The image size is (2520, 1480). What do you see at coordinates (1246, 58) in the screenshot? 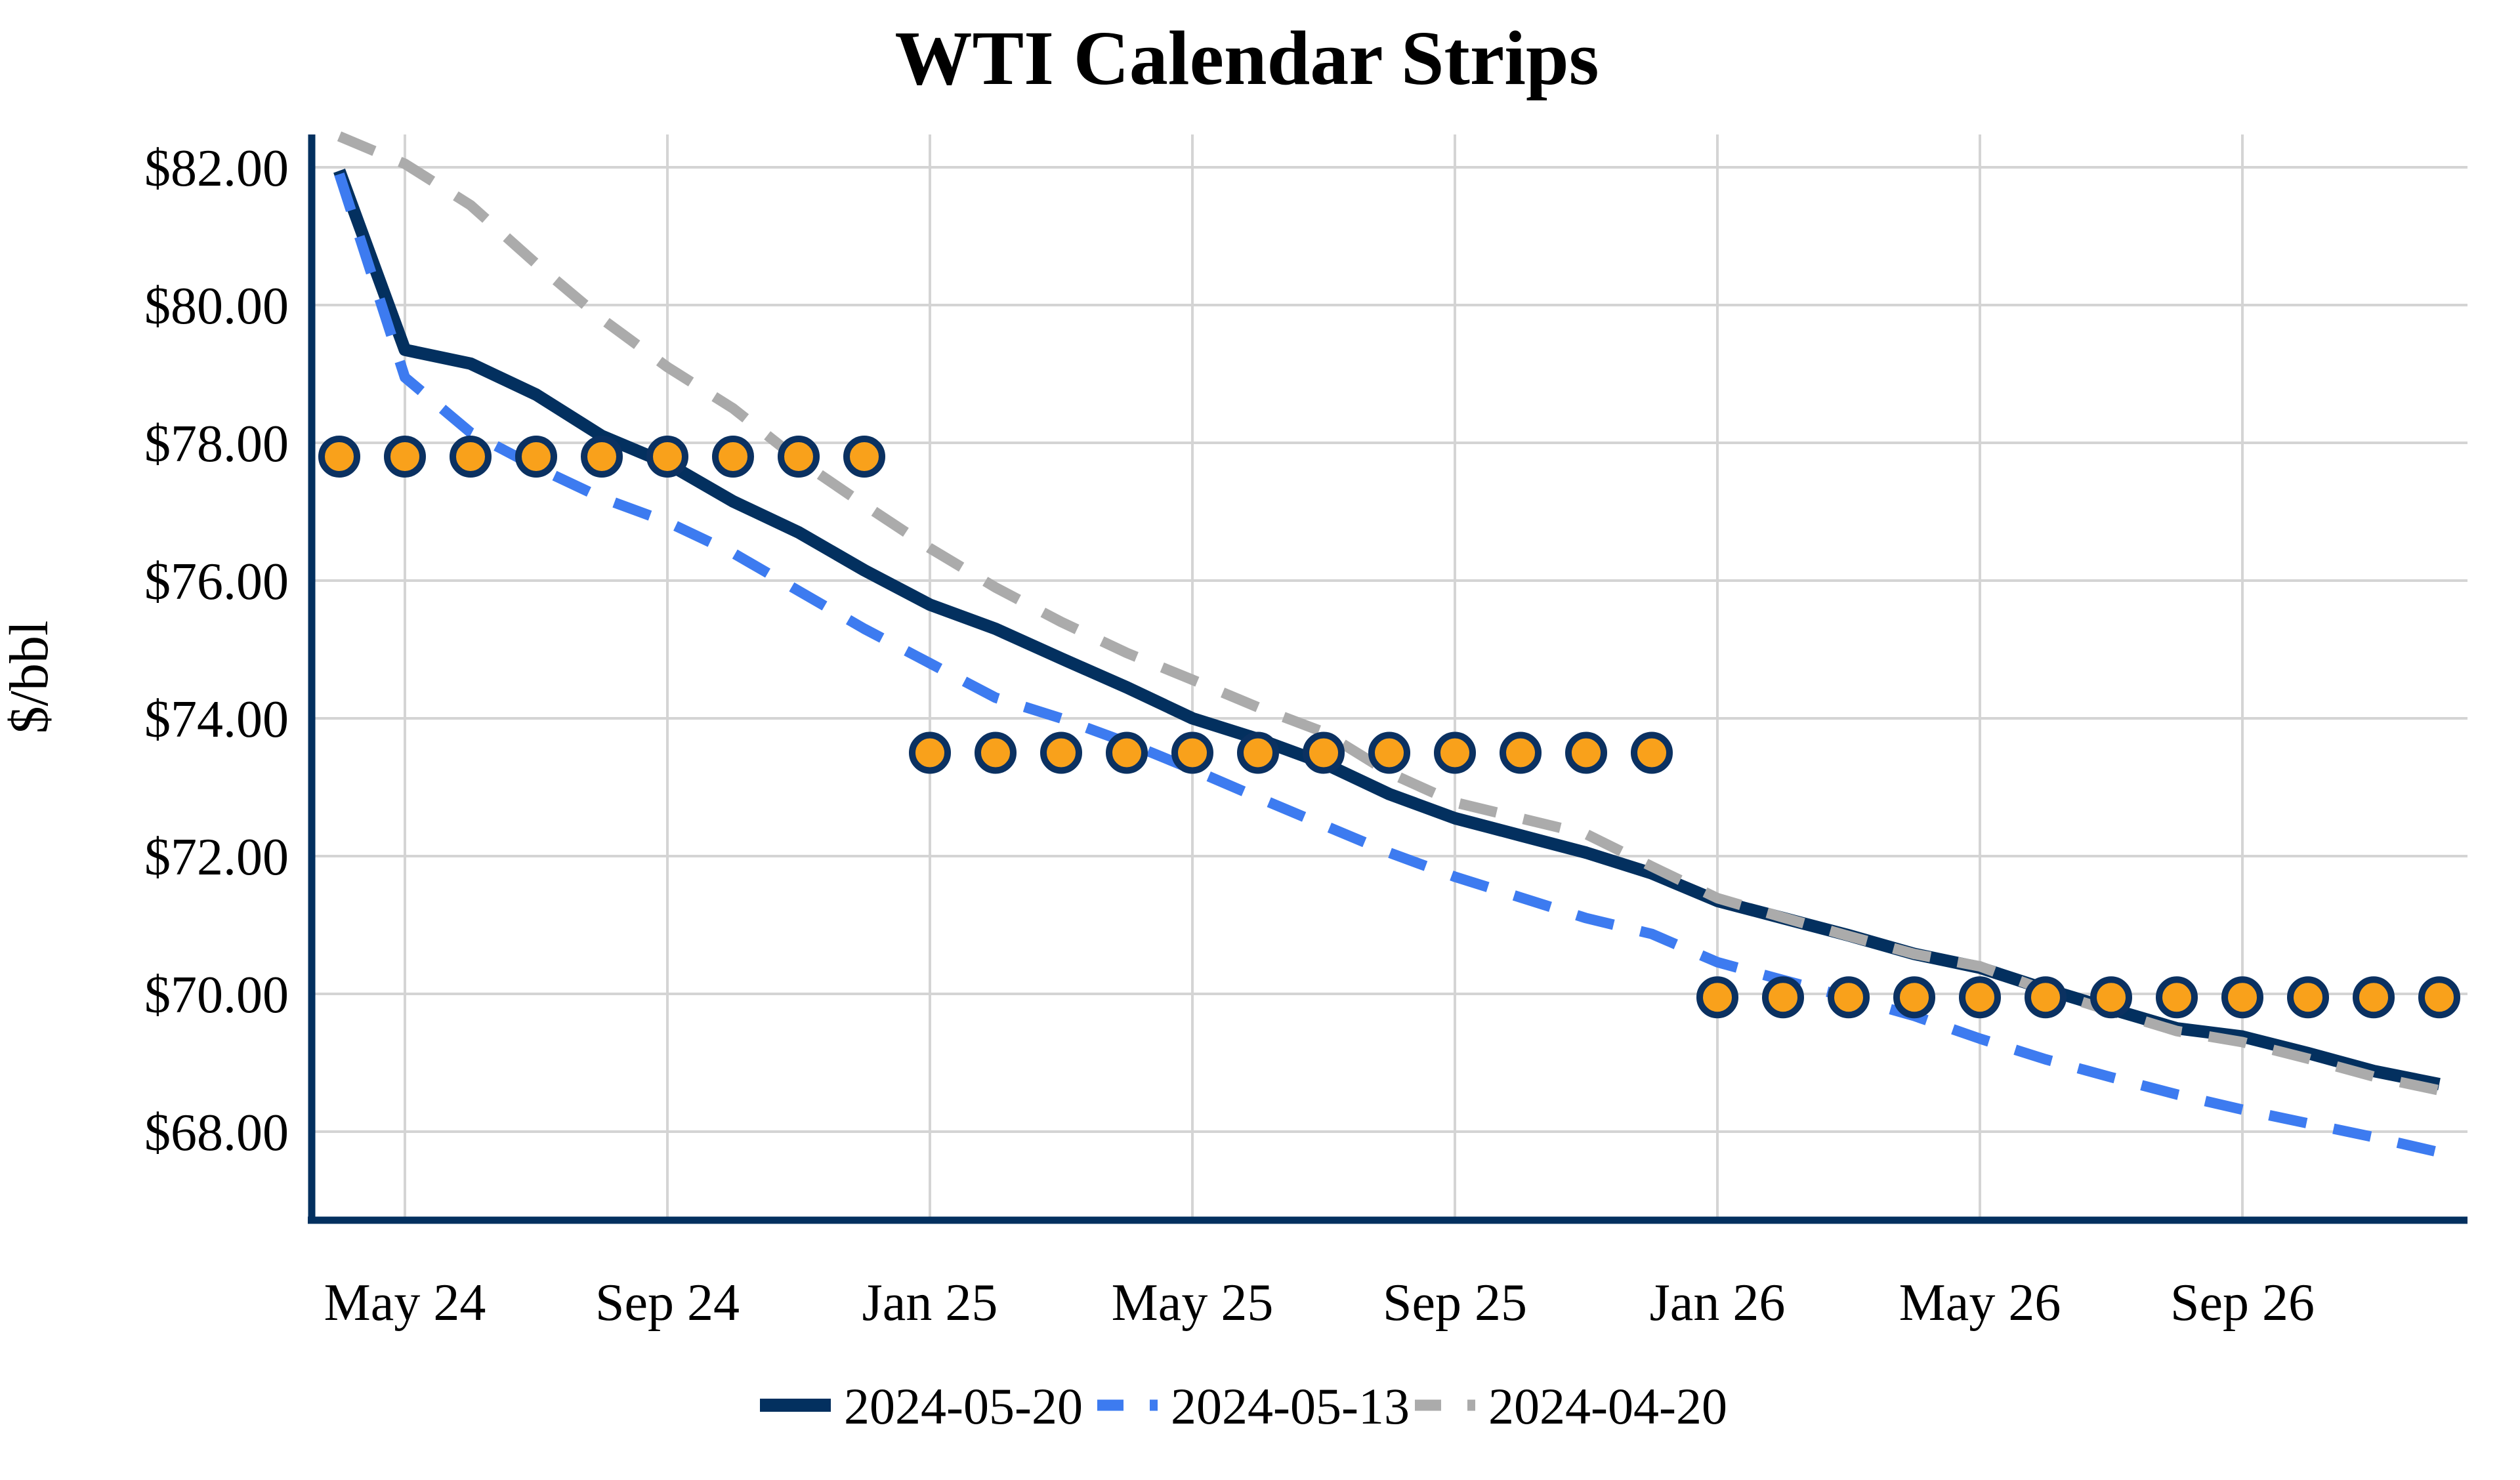
I see `chart-title: WTI Calendar Strips` at bounding box center [1246, 58].